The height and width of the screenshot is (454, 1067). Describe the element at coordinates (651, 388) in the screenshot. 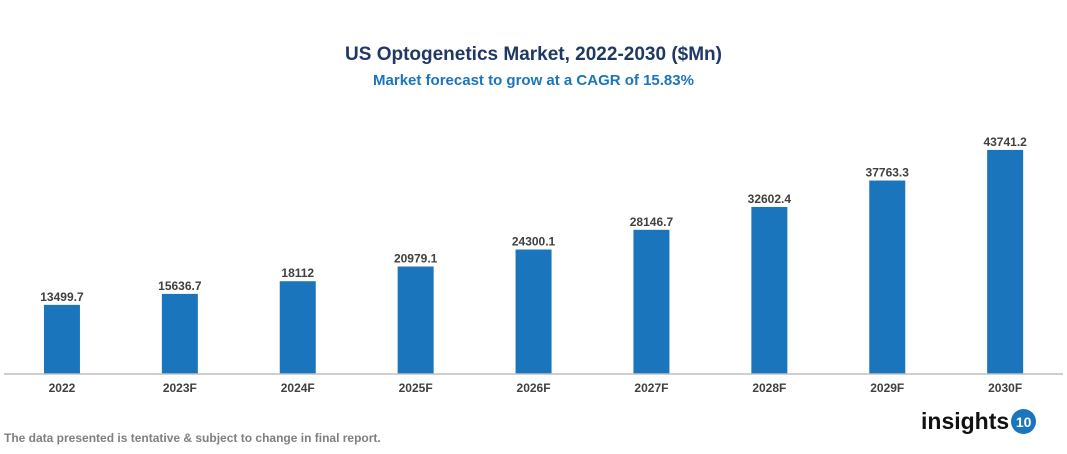

I see `x-tick-label: 2027F` at that location.